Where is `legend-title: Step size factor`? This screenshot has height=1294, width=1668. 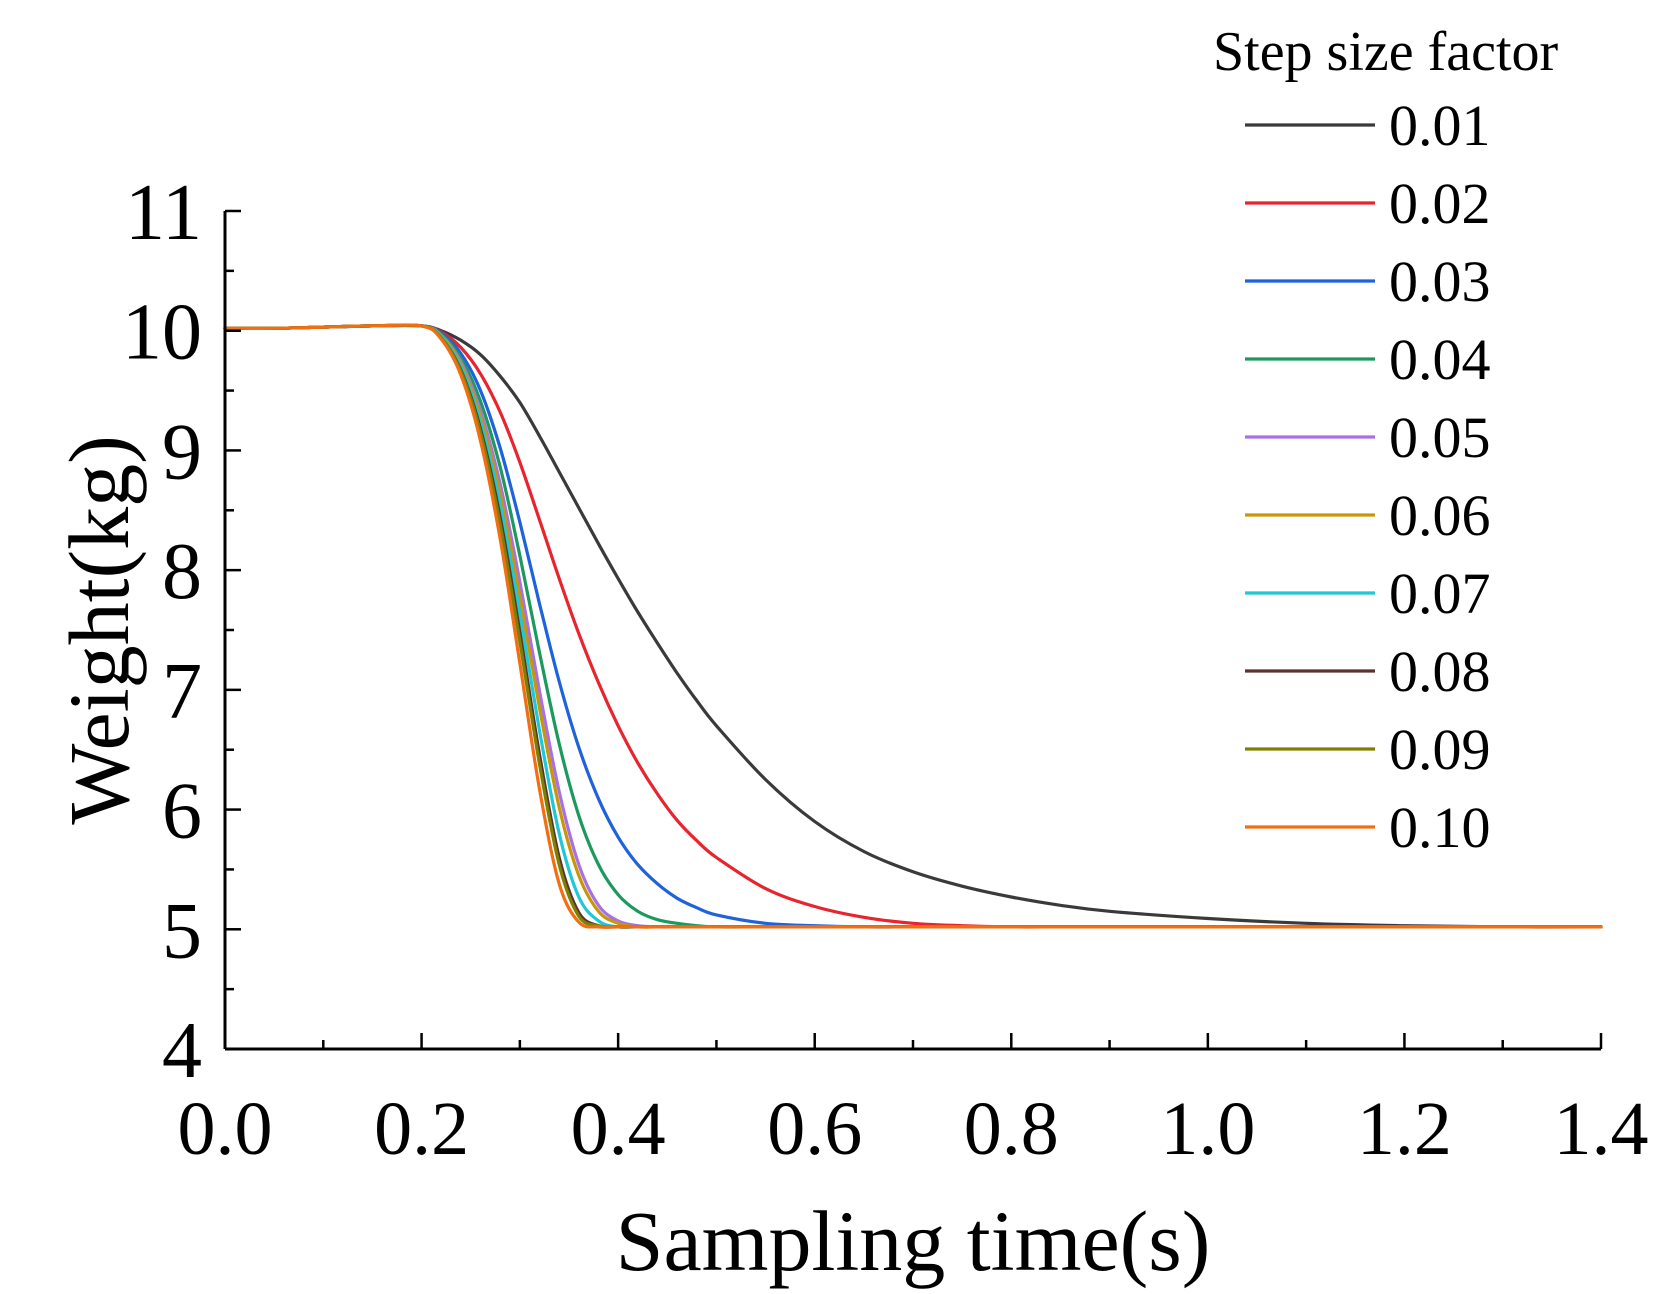 legend-title: Step size factor is located at coordinates (1386, 52).